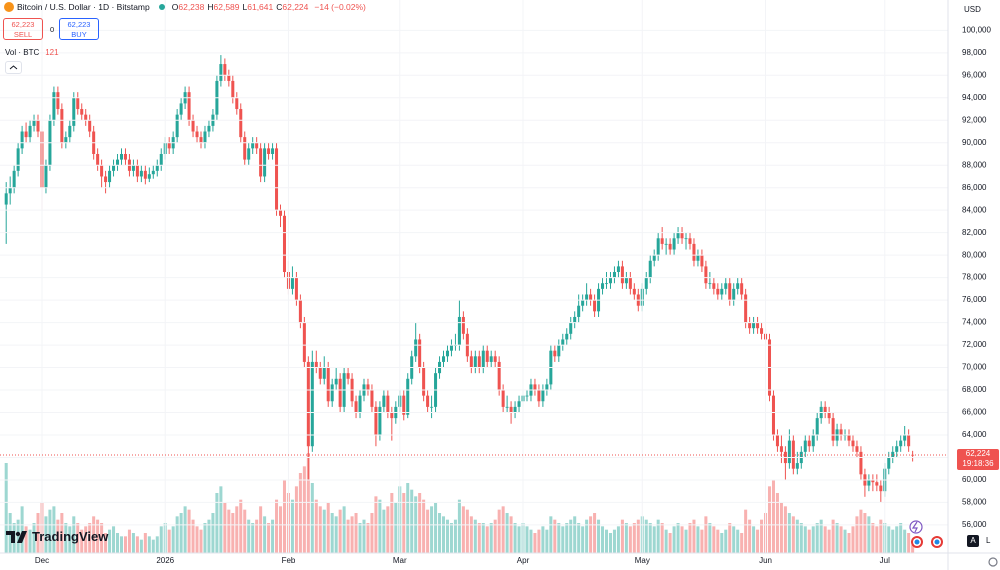  What do you see at coordinates (974, 164) in the screenshot?
I see `y-tick-label: 88,000` at bounding box center [974, 164].